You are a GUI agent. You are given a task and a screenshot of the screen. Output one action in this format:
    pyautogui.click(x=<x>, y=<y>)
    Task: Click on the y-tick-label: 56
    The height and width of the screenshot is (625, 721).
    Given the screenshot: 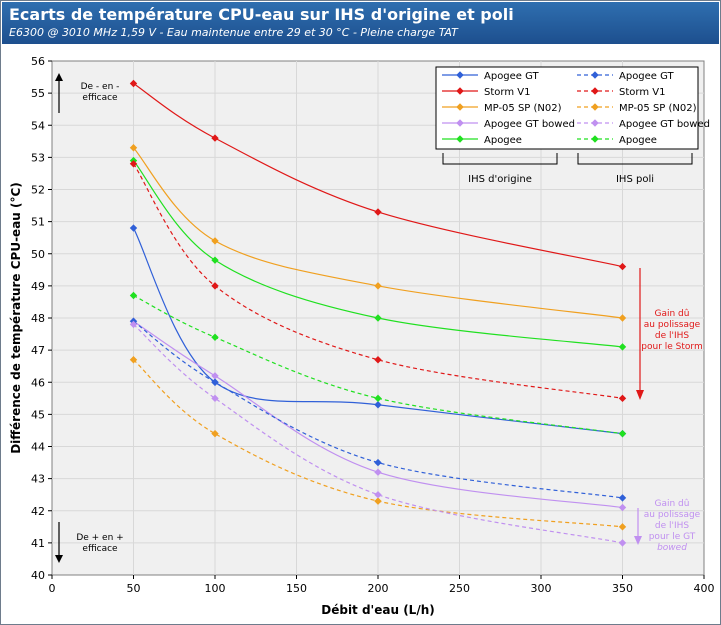 What is the action you would take?
    pyautogui.click(x=38, y=61)
    